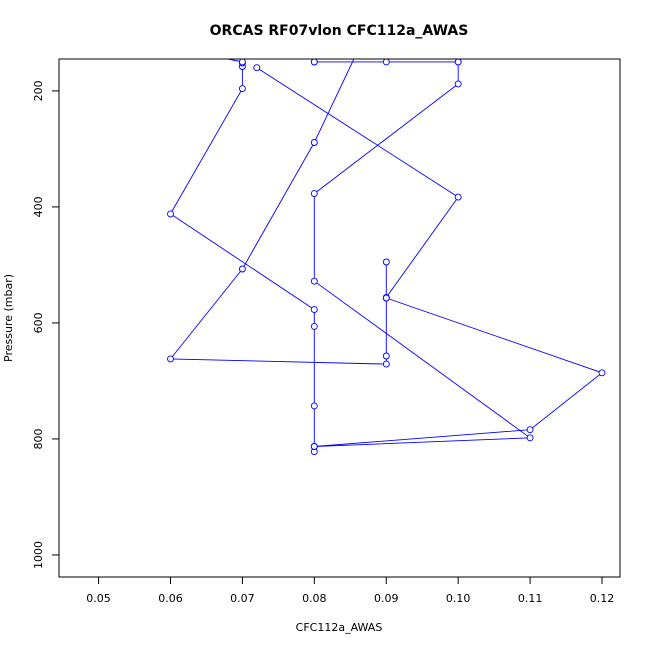 The width and height of the screenshot is (650, 650). I want to click on x-tick-label: 0.07, so click(242, 598).